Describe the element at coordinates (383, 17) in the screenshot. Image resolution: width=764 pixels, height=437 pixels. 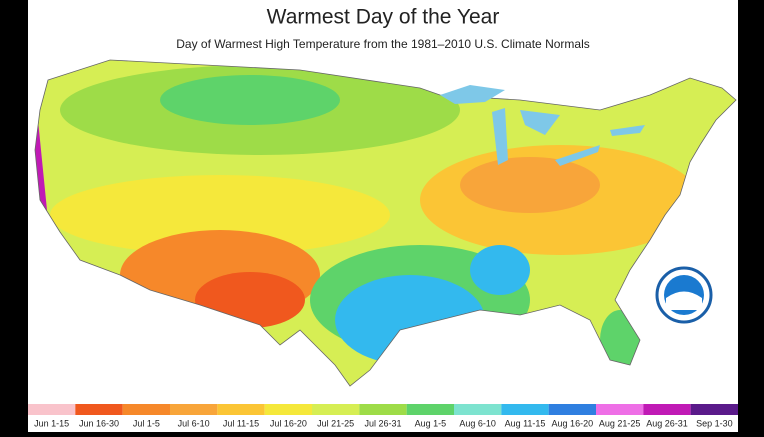
I see `title: Warmest Day of the Year` at that location.